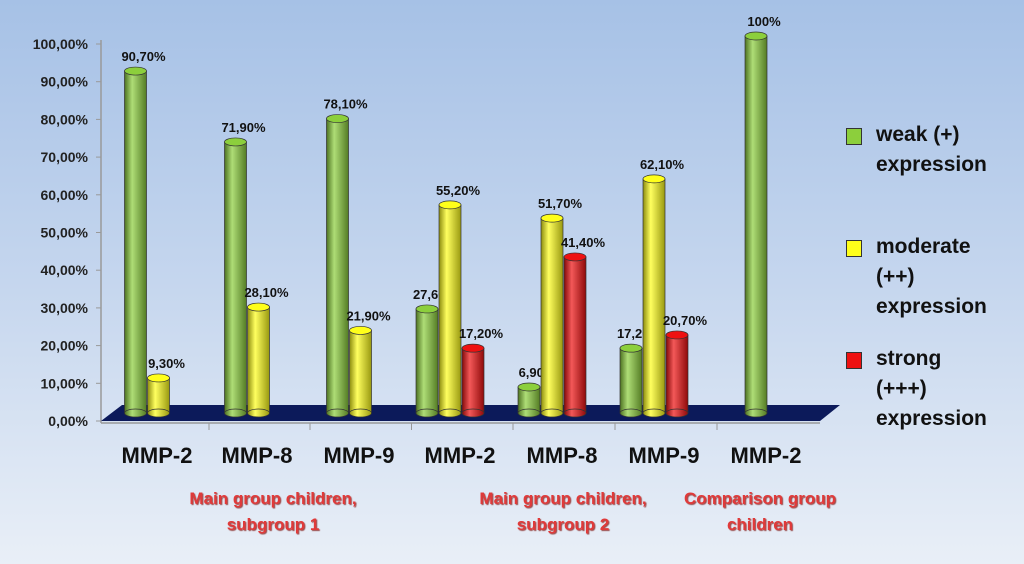 This screenshot has width=1024, height=564. I want to click on data-label: 21,90%, so click(368, 315).